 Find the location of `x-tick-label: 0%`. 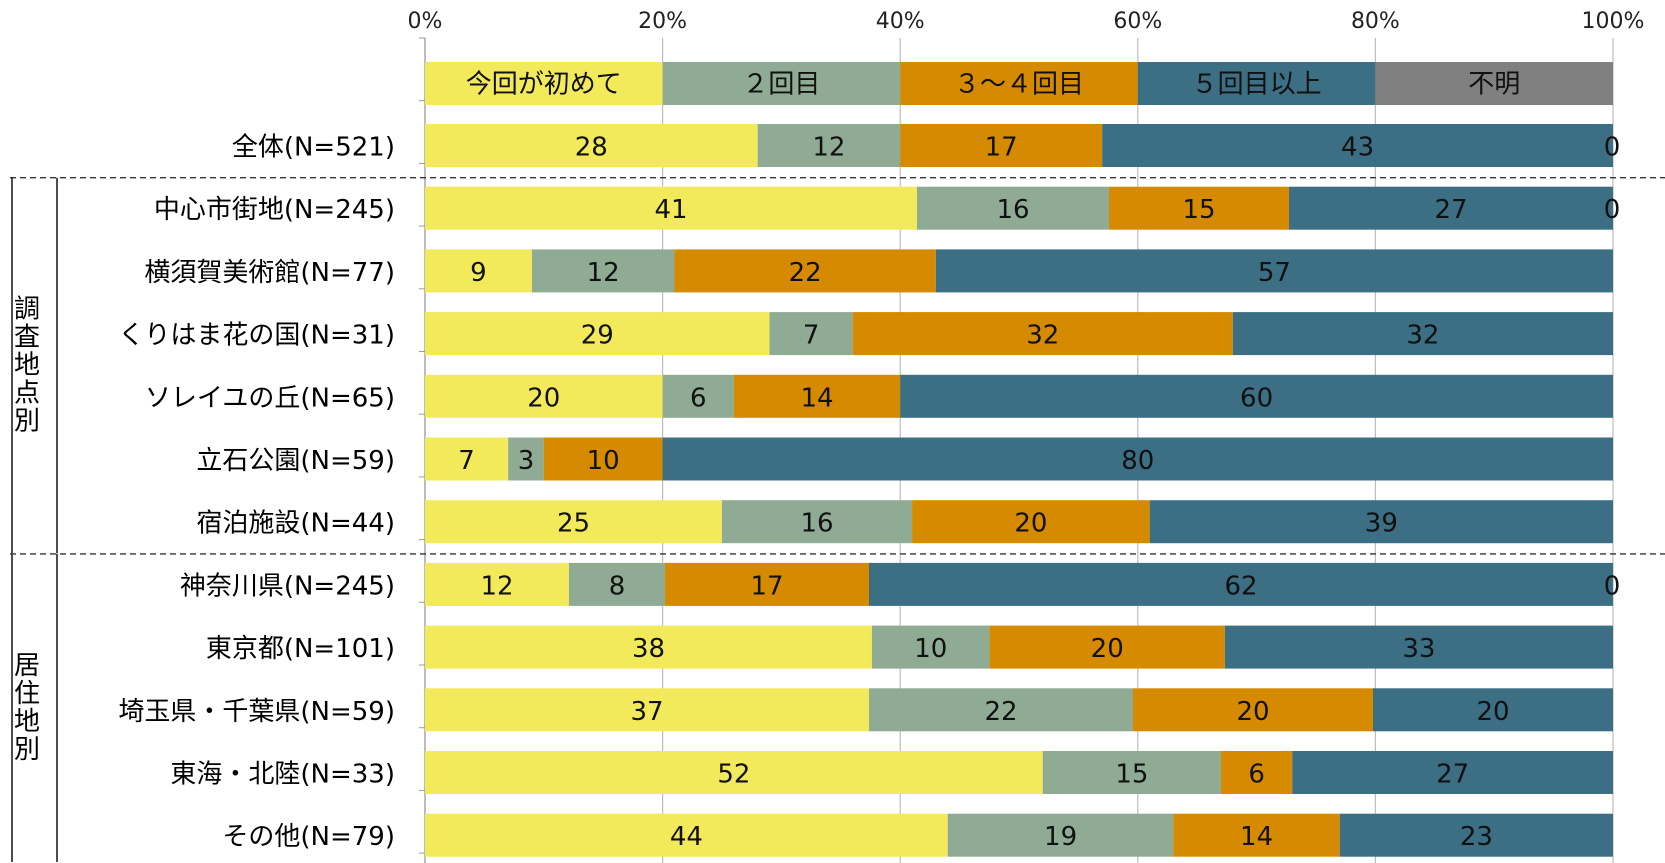

x-tick-label: 0% is located at coordinates (425, 21).